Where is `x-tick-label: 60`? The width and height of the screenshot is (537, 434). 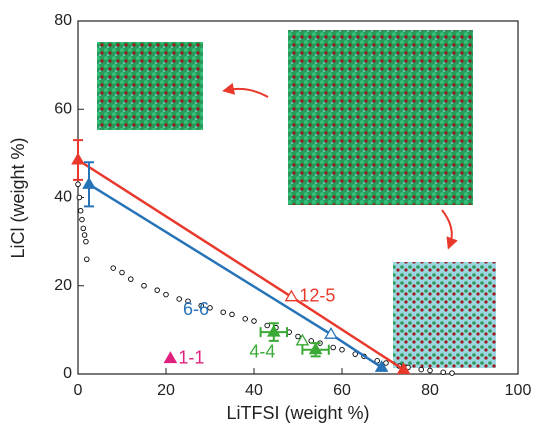
x-tick-label: 60 is located at coordinates (342, 390).